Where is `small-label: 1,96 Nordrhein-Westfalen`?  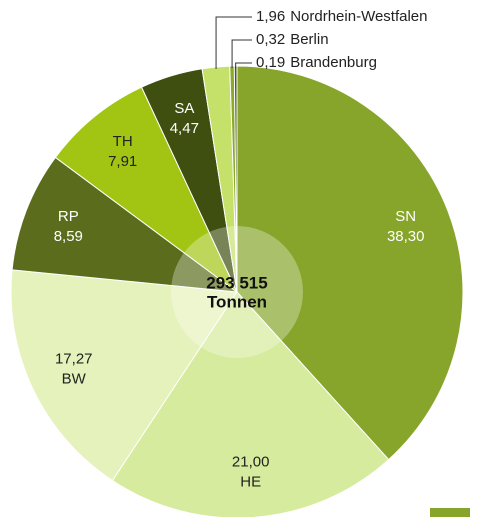
small-label: 1,96 Nordrhein-Westfalen is located at coordinates (342, 16).